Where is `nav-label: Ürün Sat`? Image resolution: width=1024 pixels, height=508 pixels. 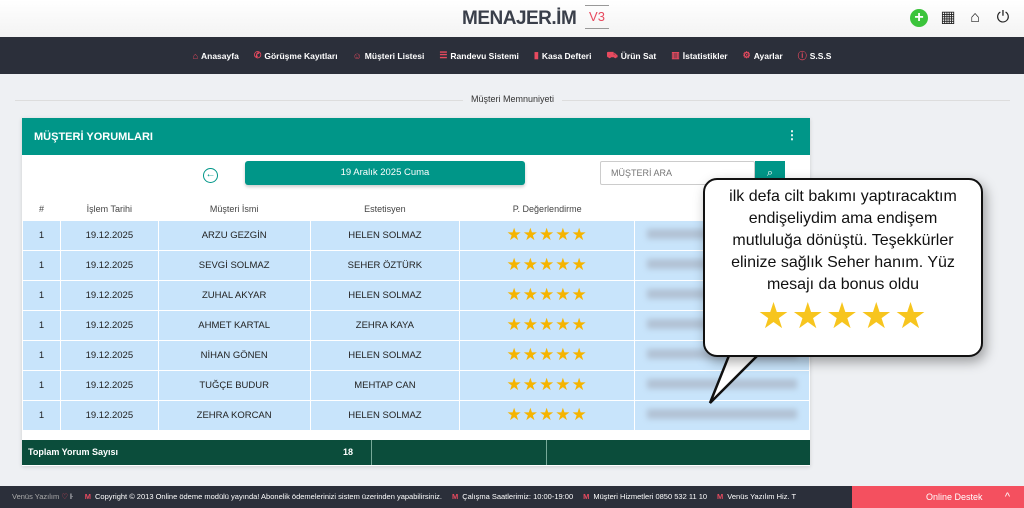 nav-label: Ürün Sat is located at coordinates (638, 55).